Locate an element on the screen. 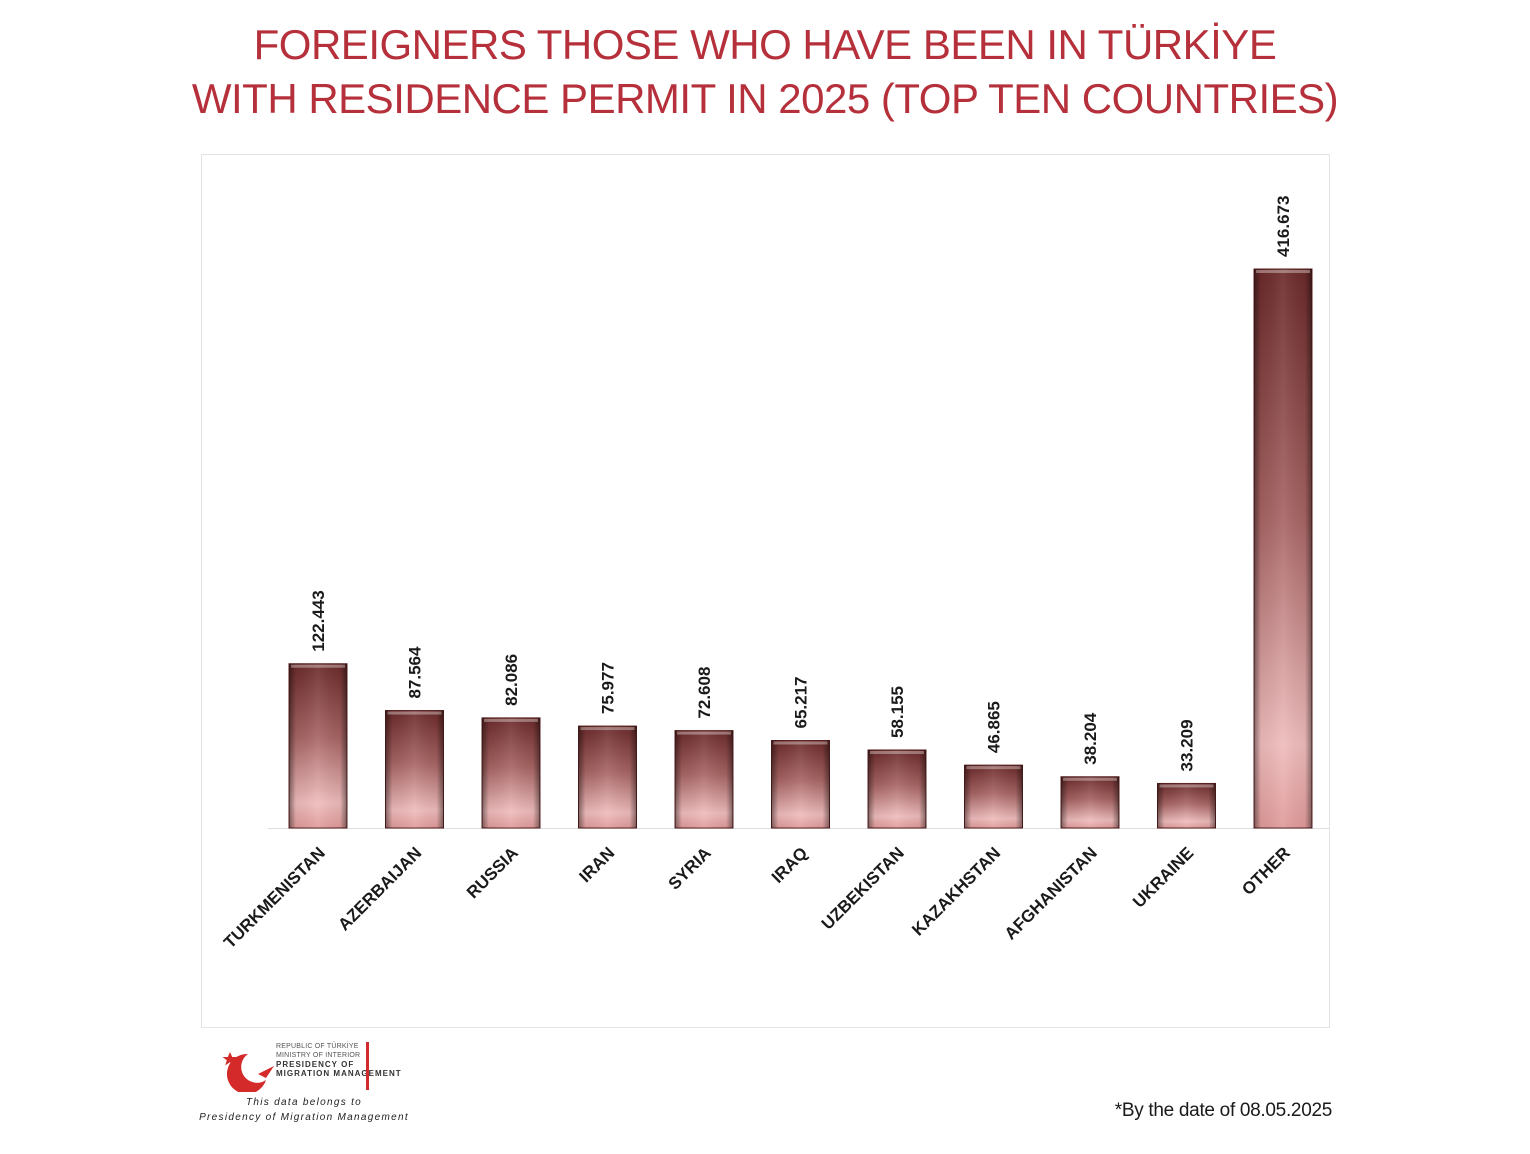 The height and width of the screenshot is (1154, 1530). bar-kazakhstan is located at coordinates (993, 796).